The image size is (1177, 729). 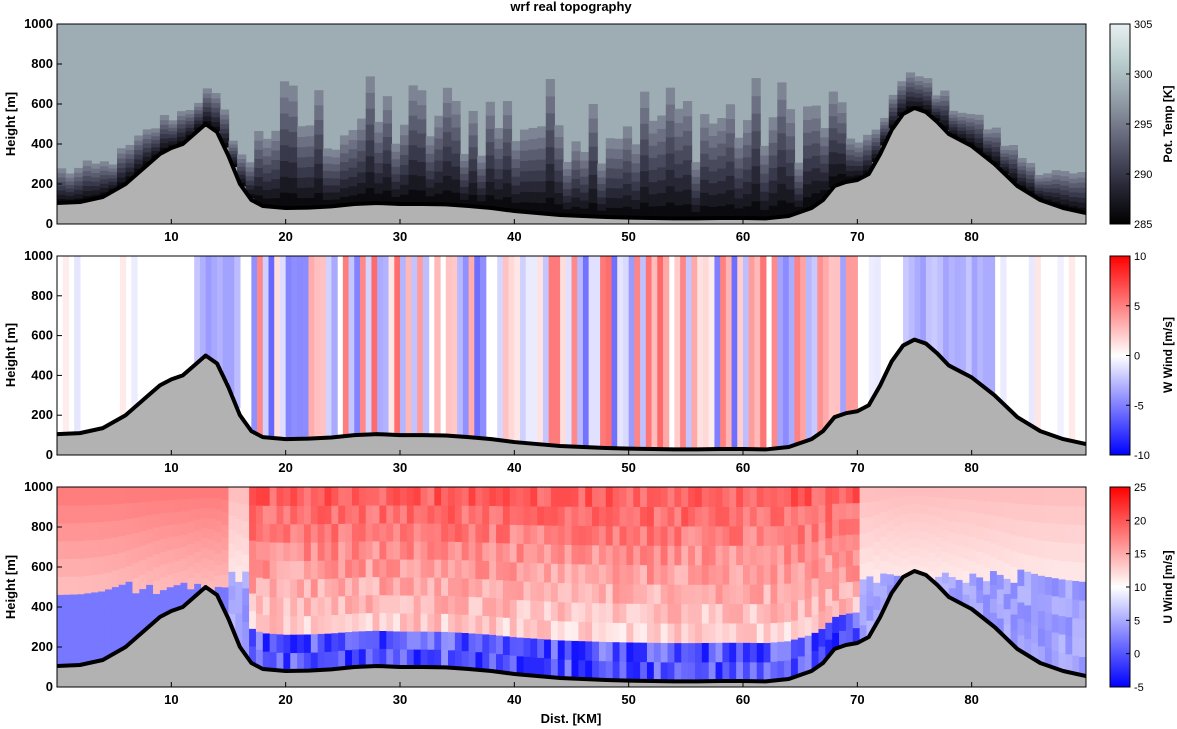 What do you see at coordinates (1139, 406) in the screenshot?
I see `colorbar-tick-label: -5` at bounding box center [1139, 406].